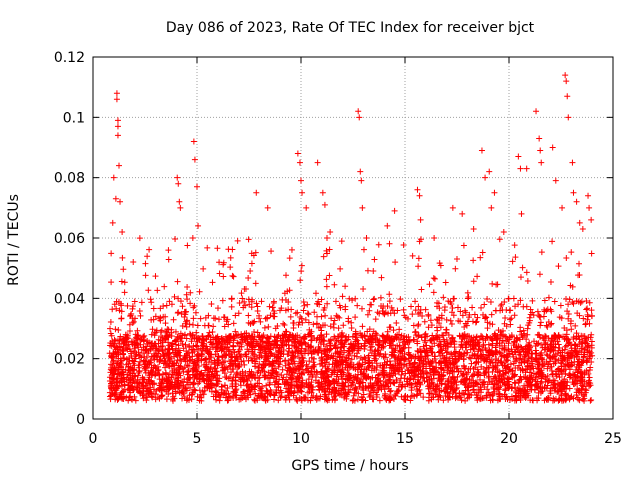  I want to click on x-tick-label: 20, so click(509, 439).